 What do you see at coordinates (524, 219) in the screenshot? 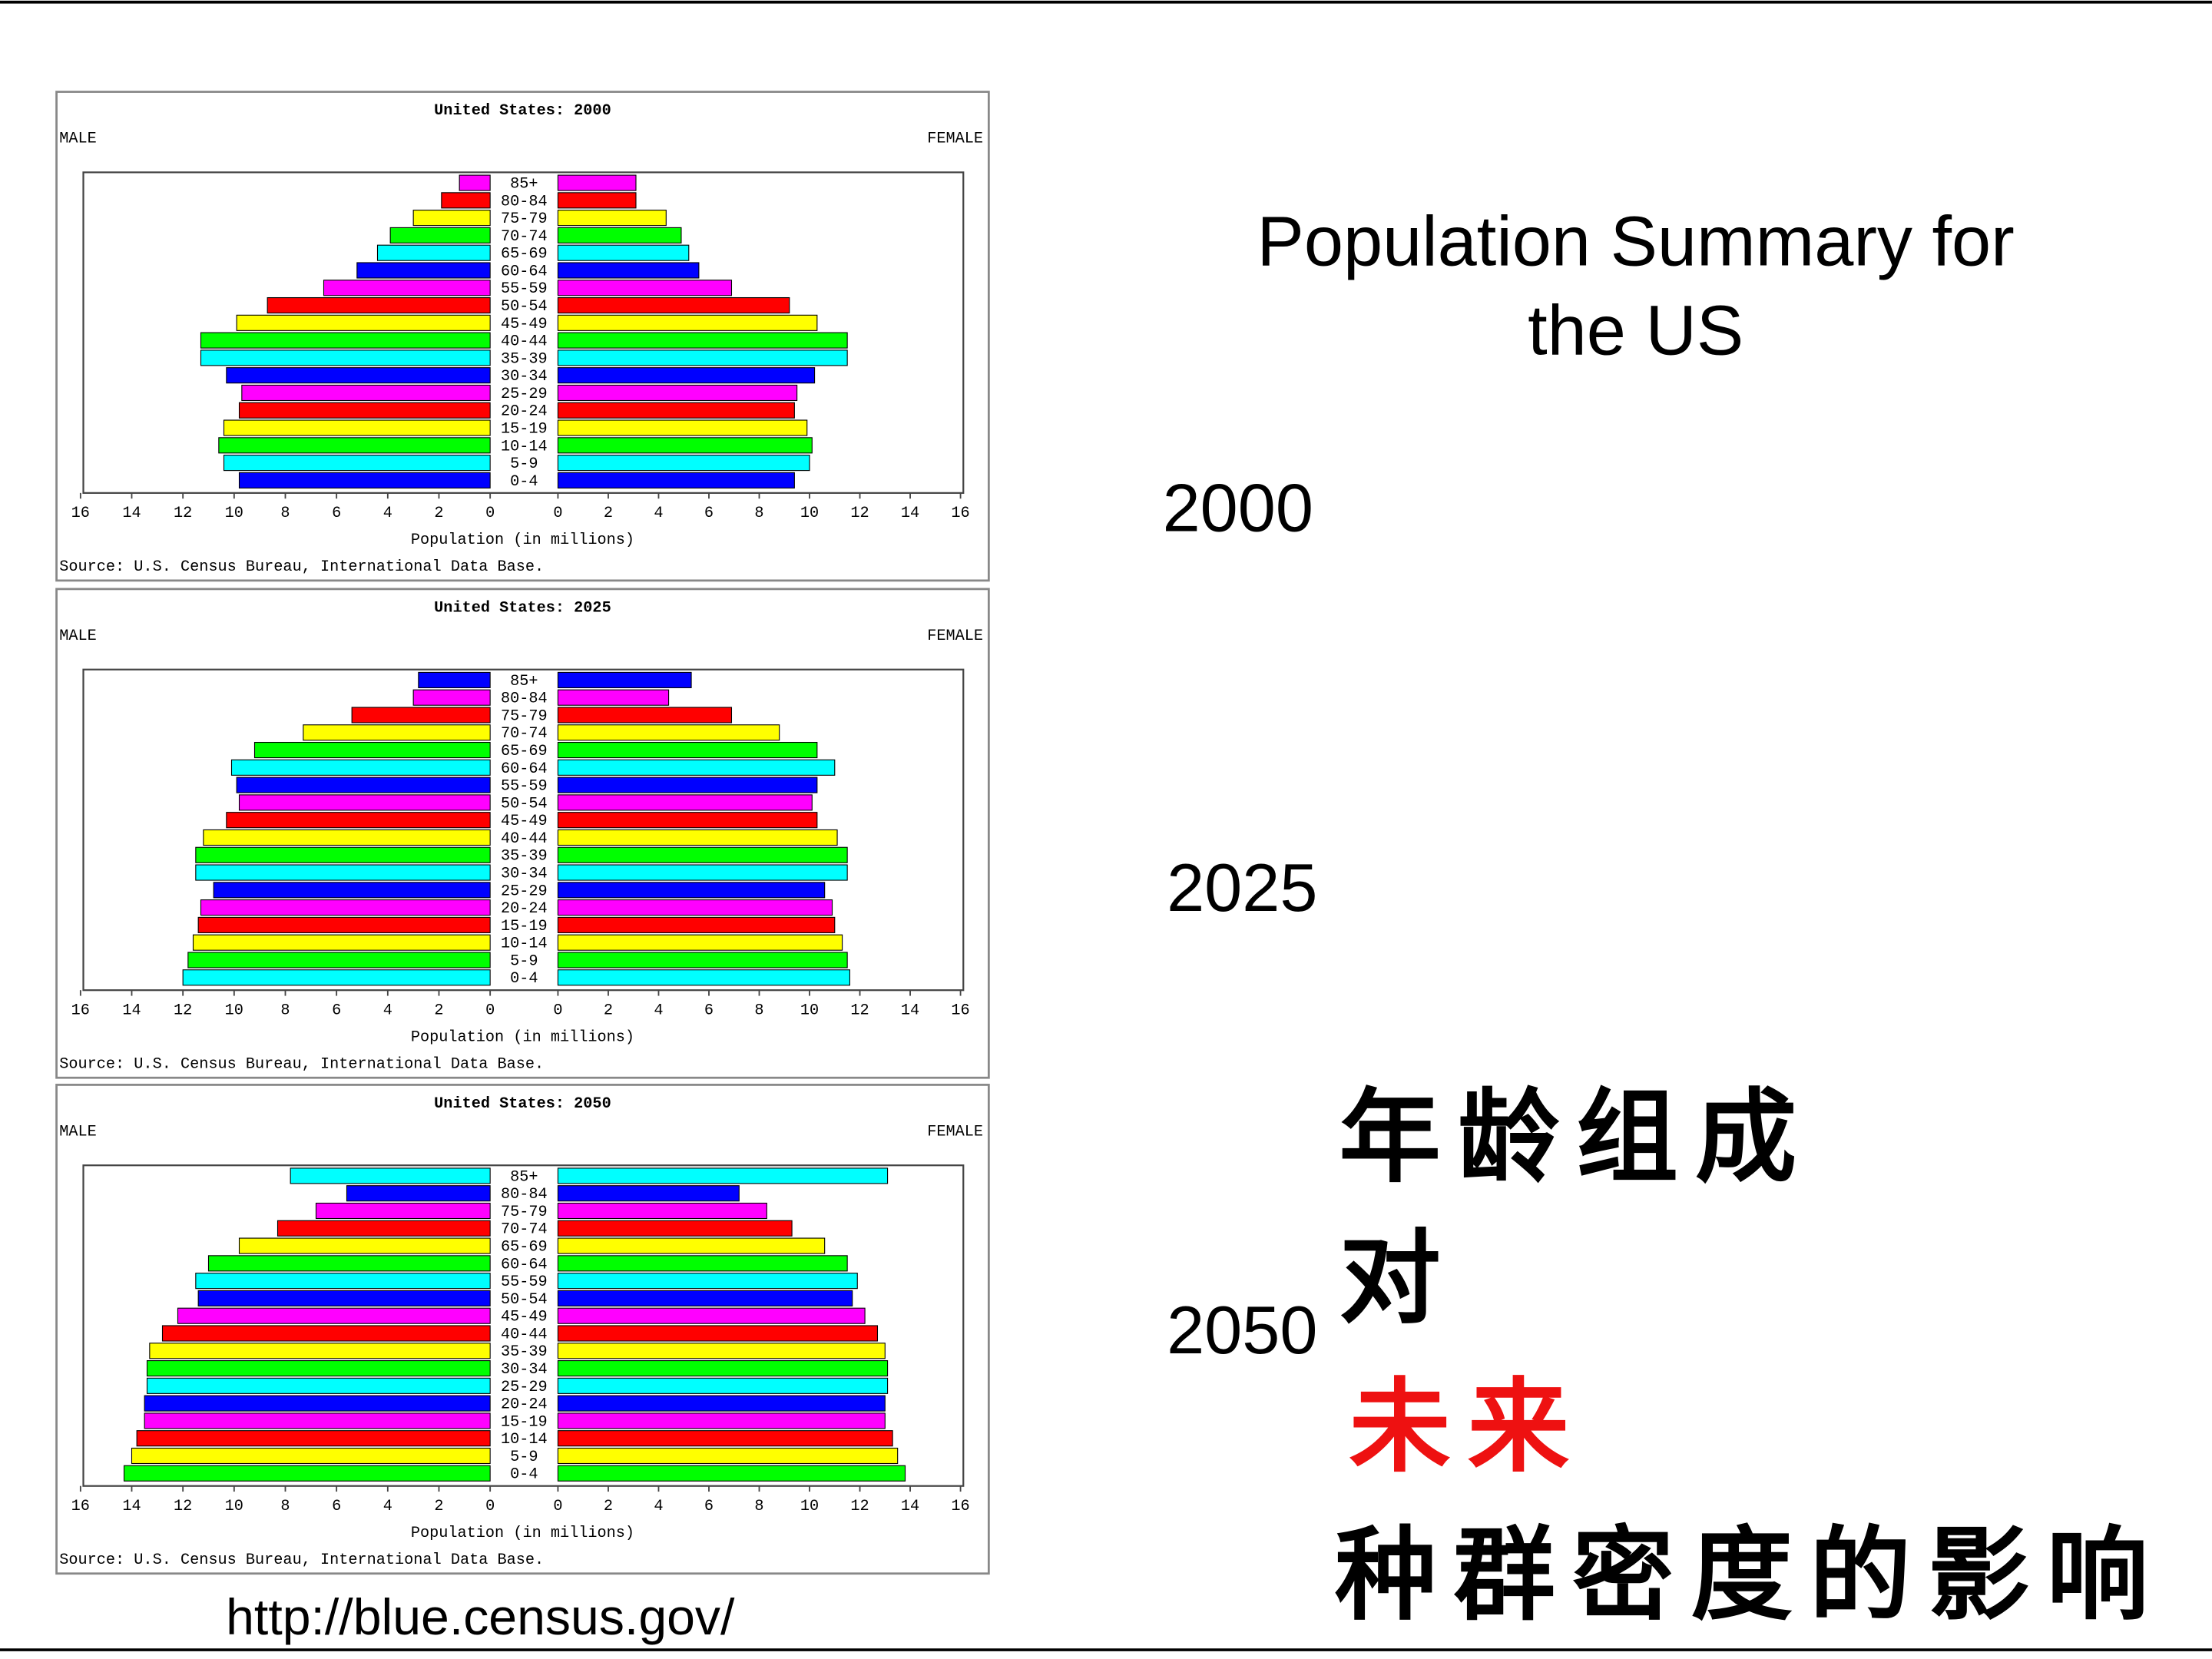
I see `category-label: 75-79` at bounding box center [524, 219].